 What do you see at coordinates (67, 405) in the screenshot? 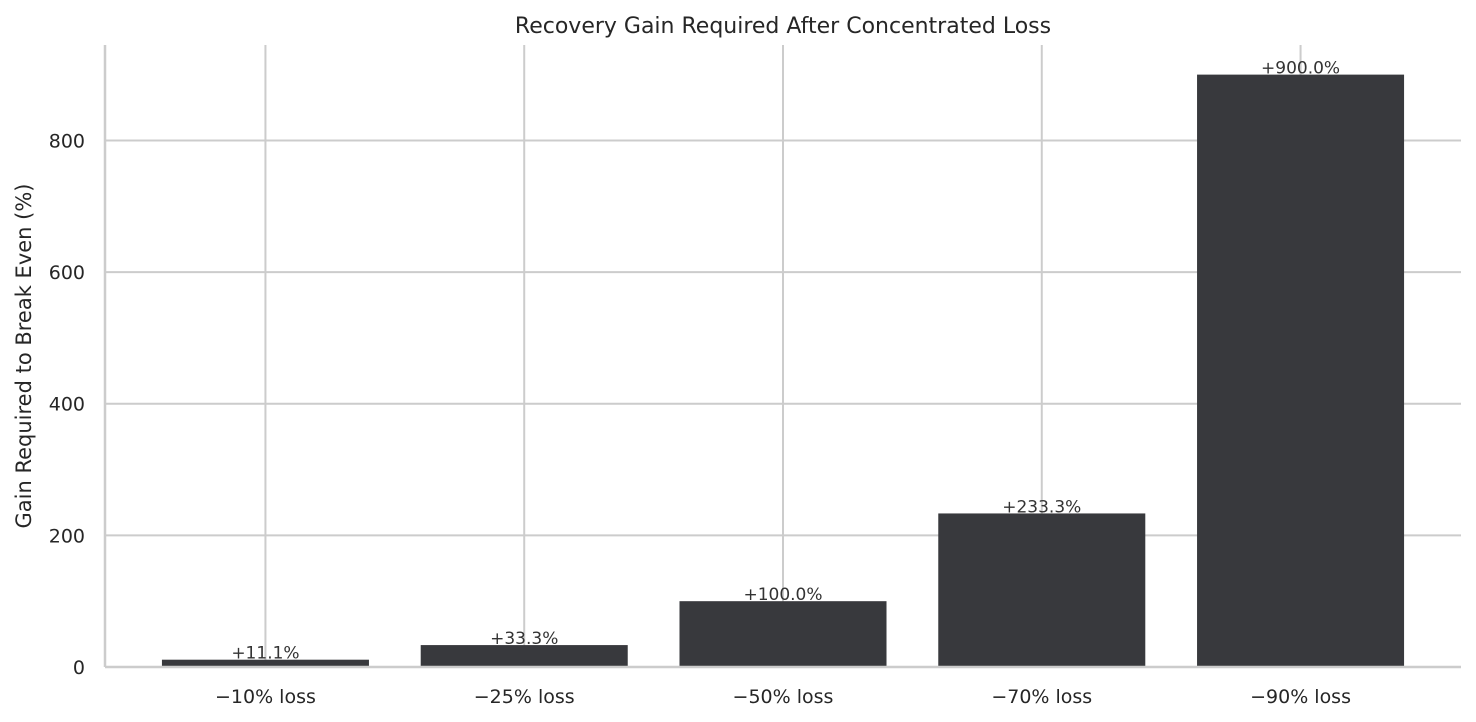
I see `y-tick-label: 400` at bounding box center [67, 405].